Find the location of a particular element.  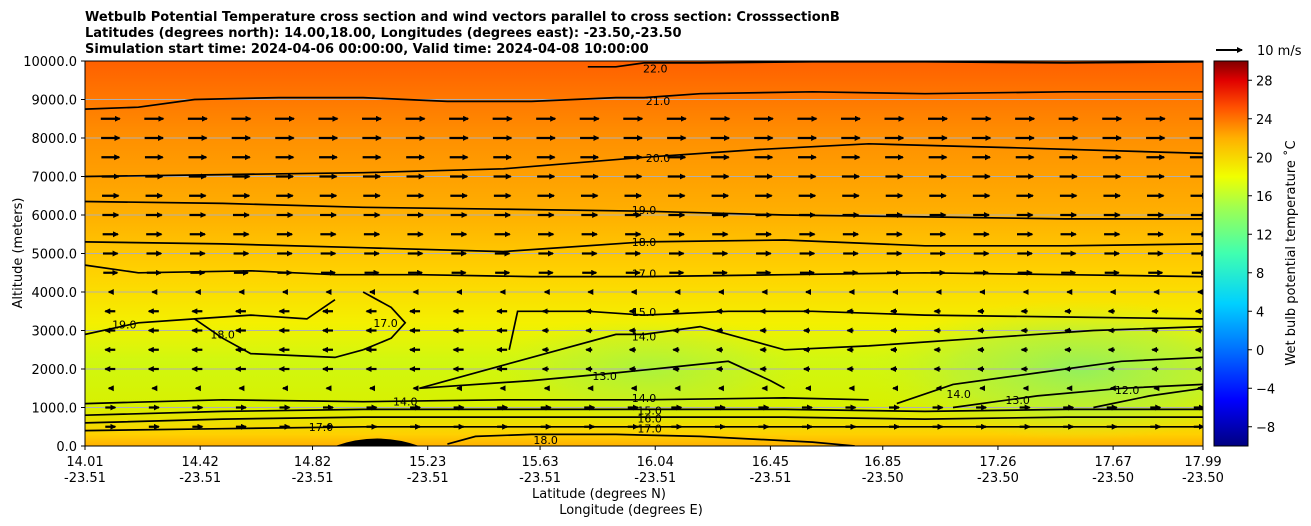

colorbar-tick-label: 20 is located at coordinates (1264, 158).